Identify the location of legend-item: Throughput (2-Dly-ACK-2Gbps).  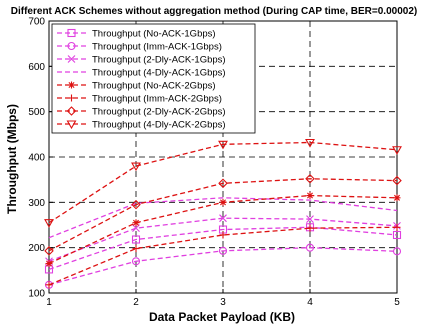
(141, 111).